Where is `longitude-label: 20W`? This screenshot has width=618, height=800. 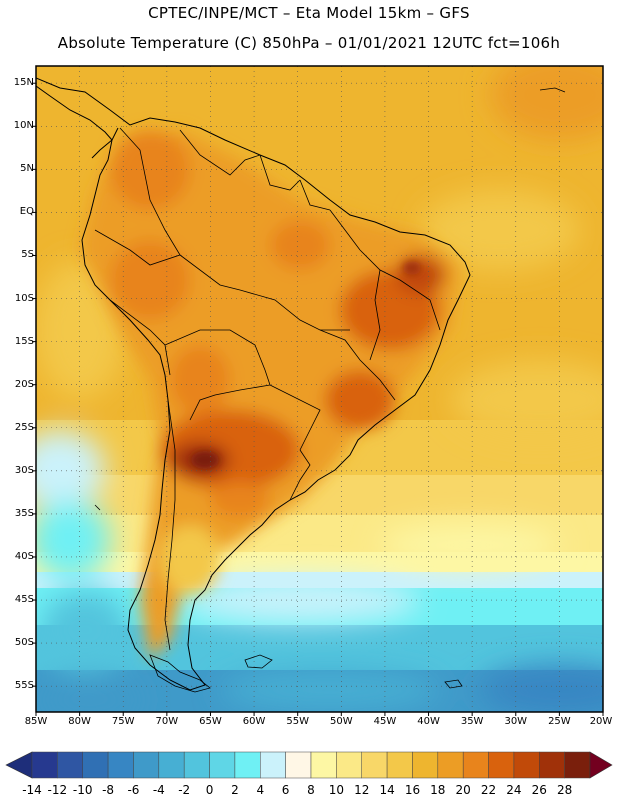 longitude-label: 20W is located at coordinates (601, 721).